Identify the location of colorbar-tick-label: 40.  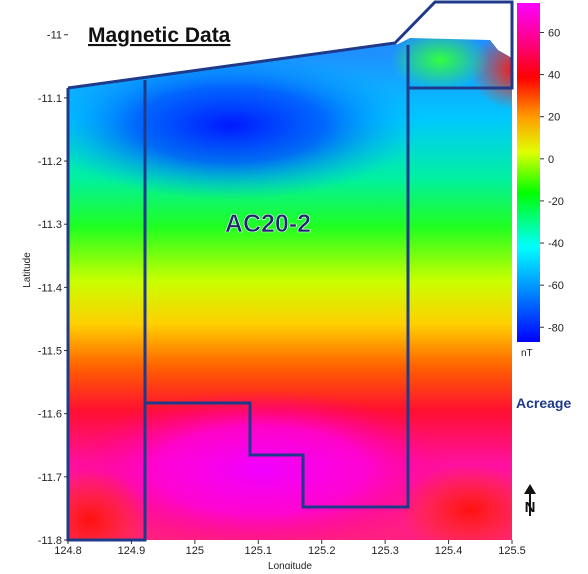
(554, 76).